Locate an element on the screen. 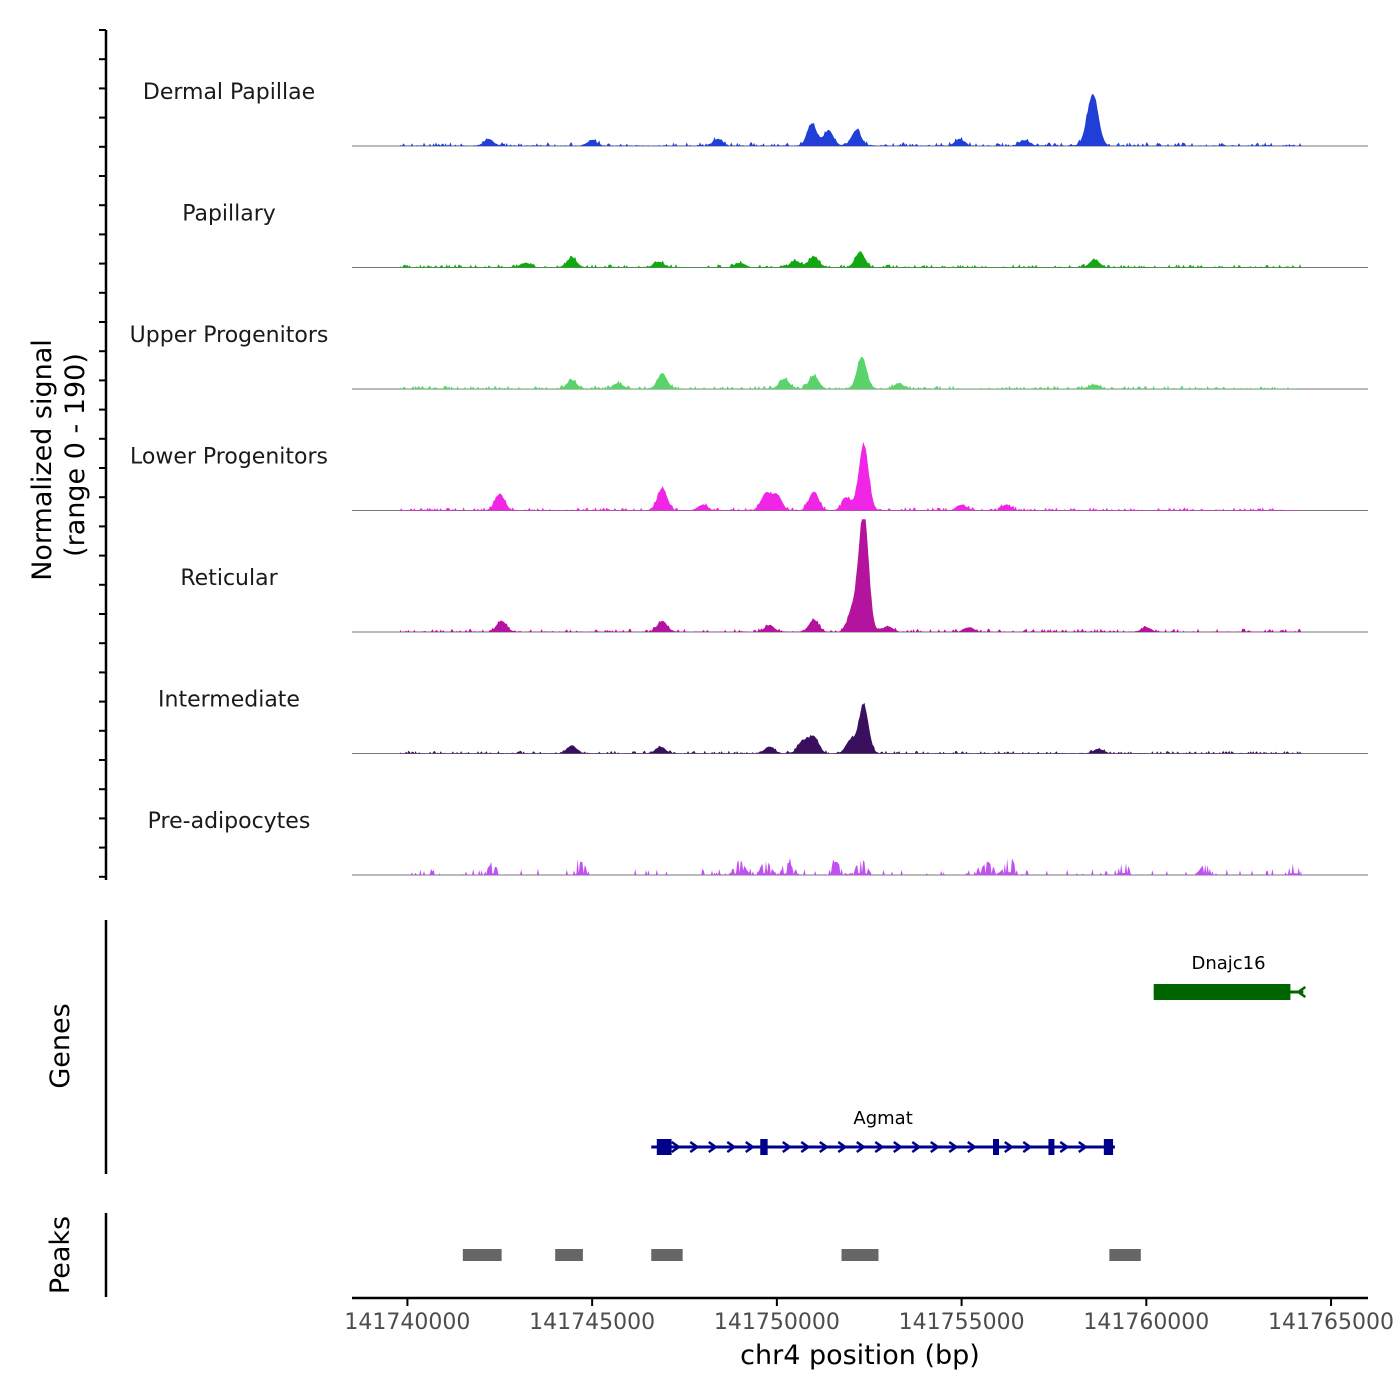 The height and width of the screenshot is (1400, 1400). x-tick-label: 141745000 is located at coordinates (592, 1322).